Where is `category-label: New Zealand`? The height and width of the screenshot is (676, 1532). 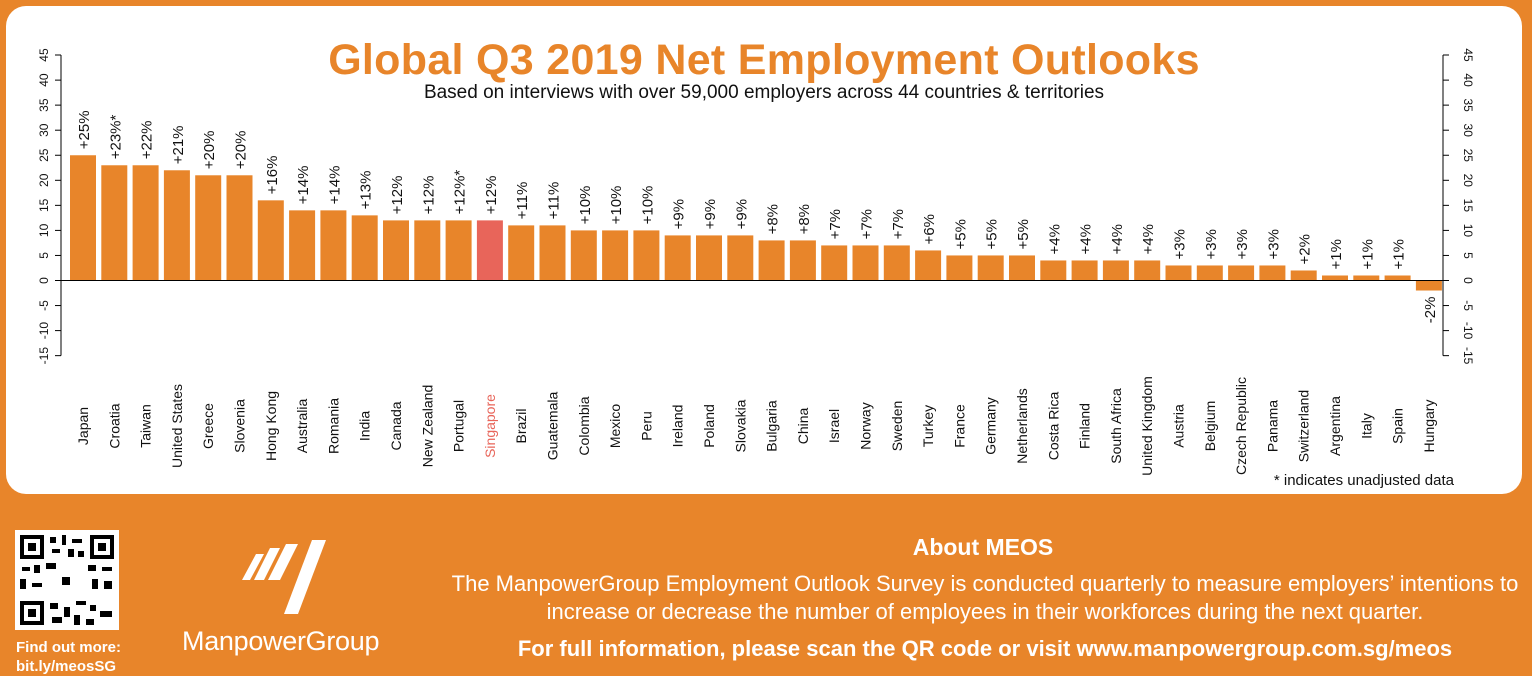 category-label: New Zealand is located at coordinates (427, 426).